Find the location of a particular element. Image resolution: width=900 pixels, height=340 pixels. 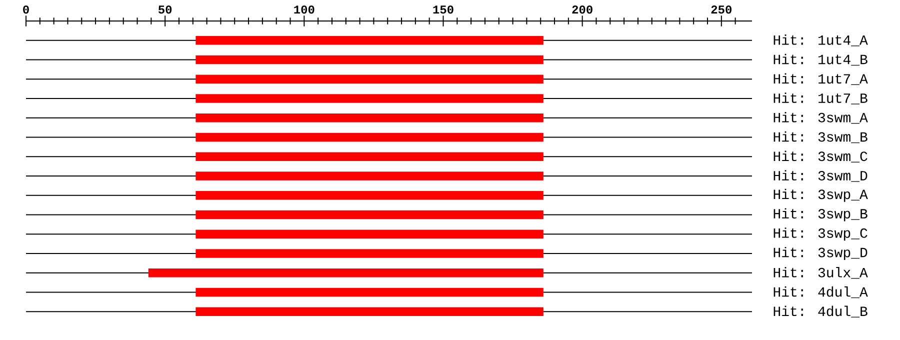

y-tick-label: Hit: 3ulx_A is located at coordinates (821, 273).